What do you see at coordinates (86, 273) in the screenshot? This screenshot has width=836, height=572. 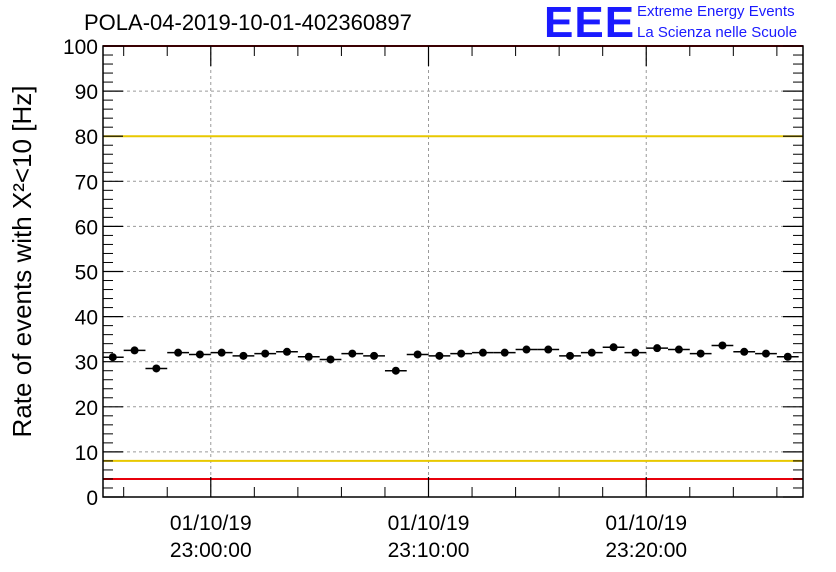 I see `y-tick-label: 50` at bounding box center [86, 273].